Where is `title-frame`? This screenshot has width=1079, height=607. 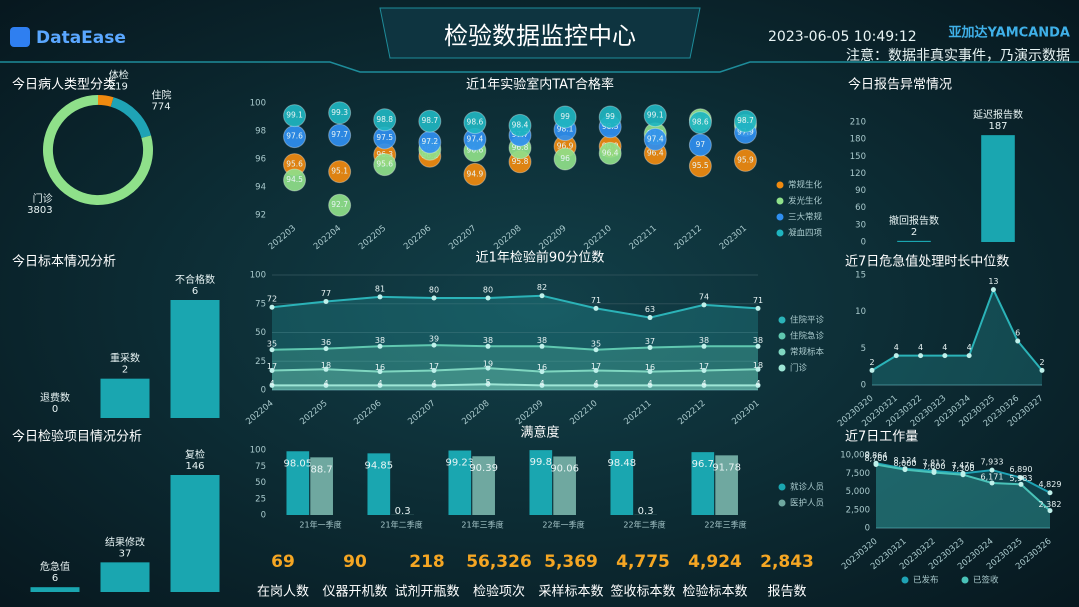
title-frame is located at coordinates (540, 33).